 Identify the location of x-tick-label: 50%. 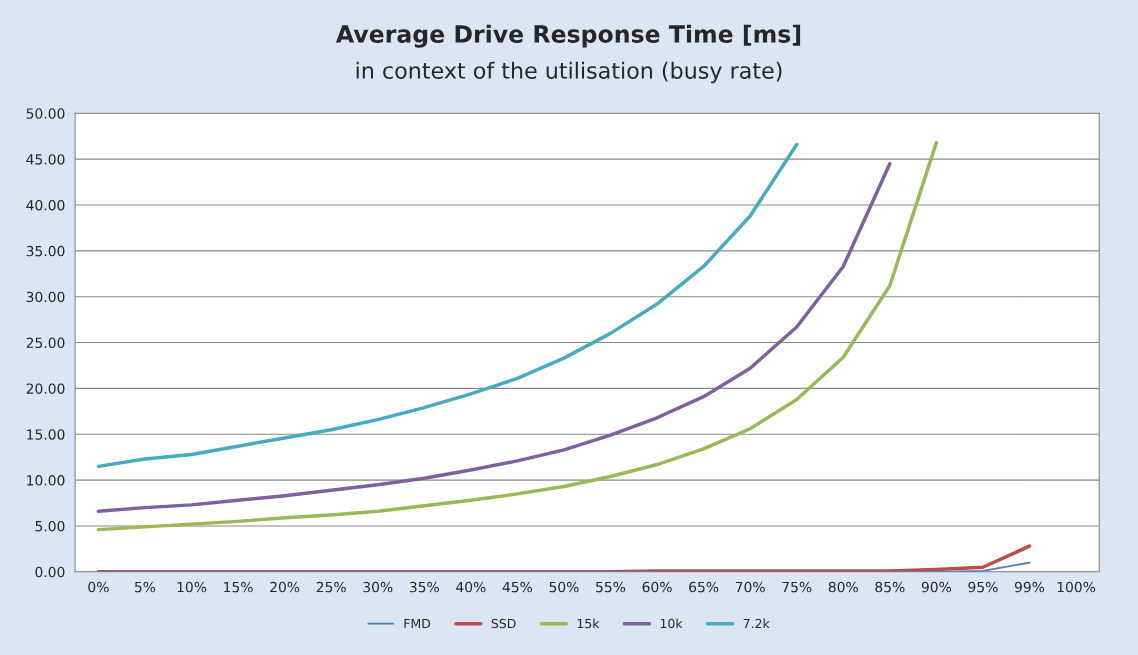
(564, 587).